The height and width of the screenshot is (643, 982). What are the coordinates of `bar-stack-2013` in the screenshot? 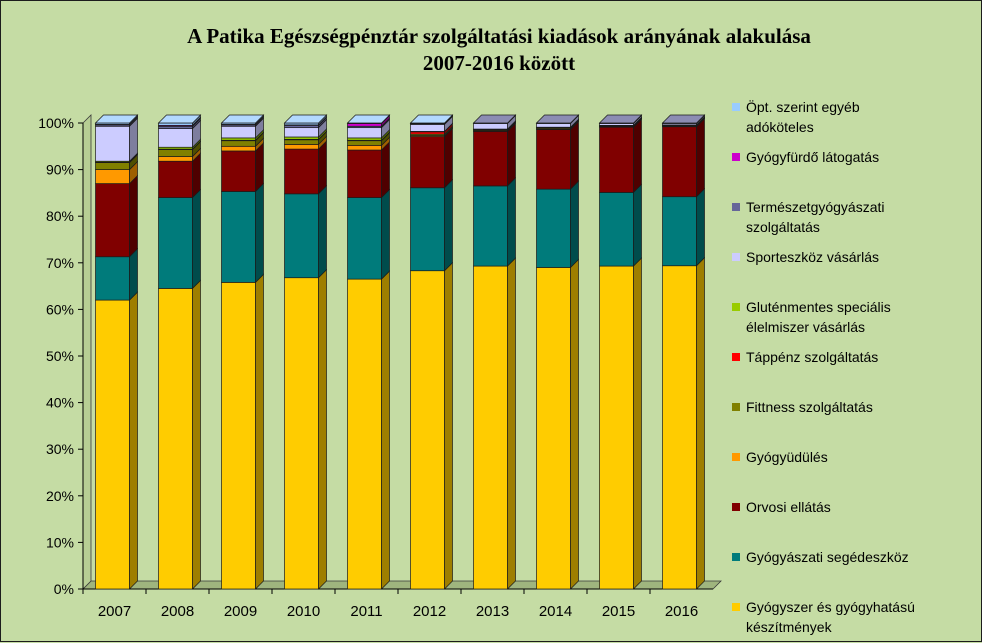 It's located at (495, 352).